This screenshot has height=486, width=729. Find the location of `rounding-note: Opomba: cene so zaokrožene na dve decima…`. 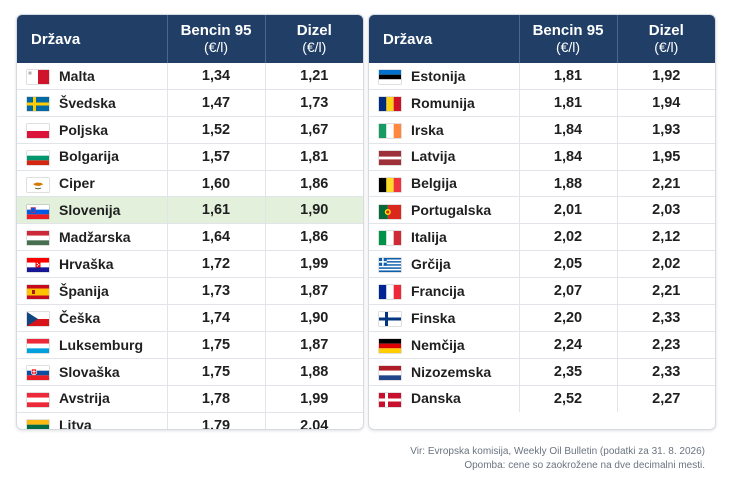

rounding-note: Opomba: cene so zaokrožene na dve decima… is located at coordinates (584, 465).